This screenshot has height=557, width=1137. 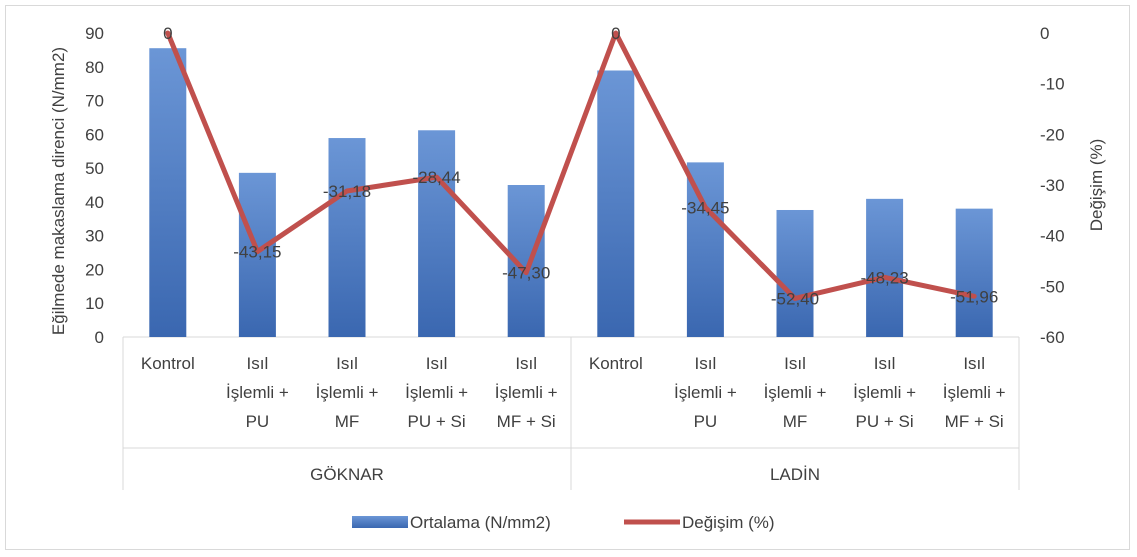 What do you see at coordinates (563, 522) in the screenshot?
I see `legend: Ortalama (N/mm2) Değişim (%)` at bounding box center [563, 522].